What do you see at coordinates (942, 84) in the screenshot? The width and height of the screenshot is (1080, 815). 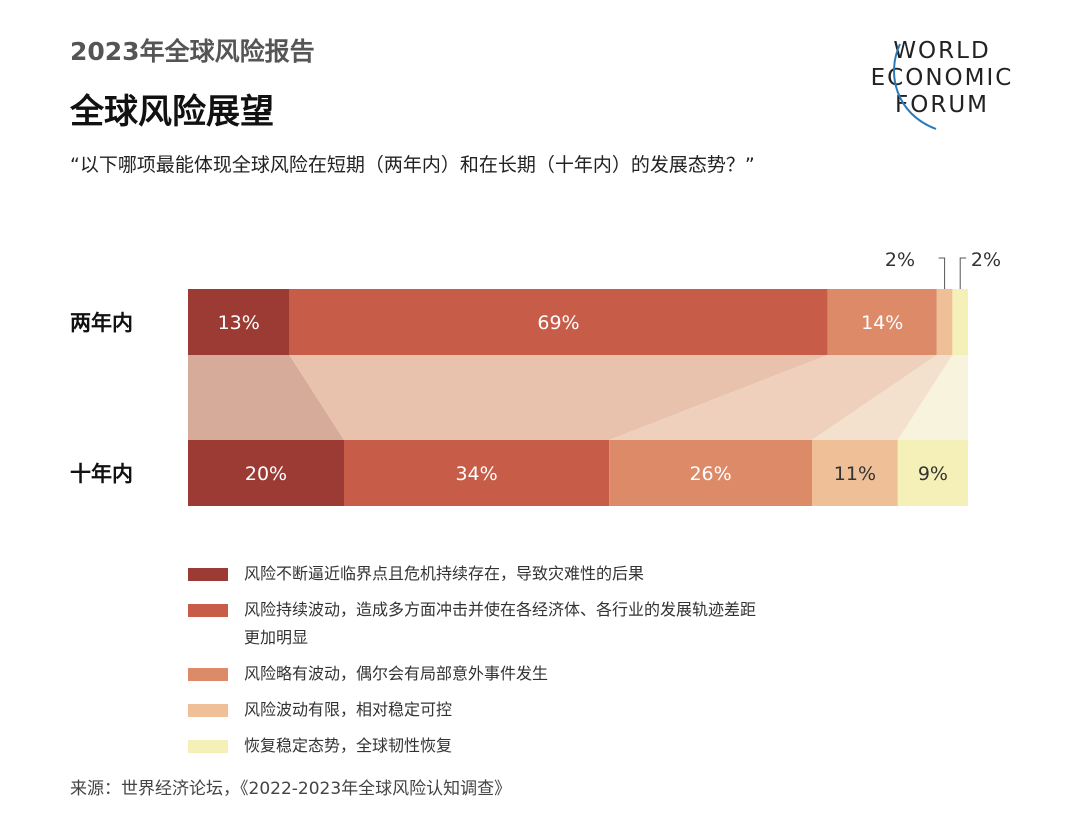 I see `wef-logo: WORLD ECONOMIC FORUM` at bounding box center [942, 84].